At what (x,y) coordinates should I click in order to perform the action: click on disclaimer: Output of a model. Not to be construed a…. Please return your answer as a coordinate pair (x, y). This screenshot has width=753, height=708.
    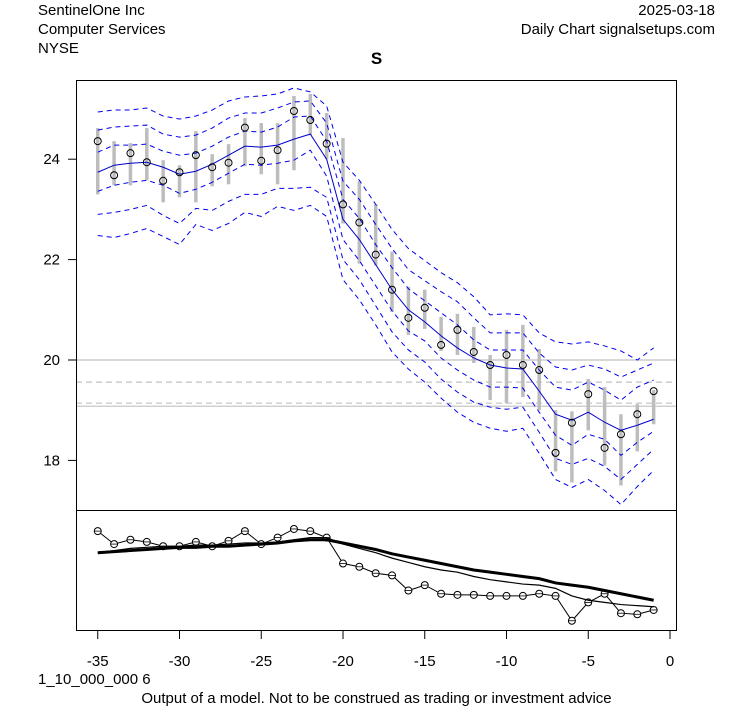
    Looking at the image, I should click on (376, 698).